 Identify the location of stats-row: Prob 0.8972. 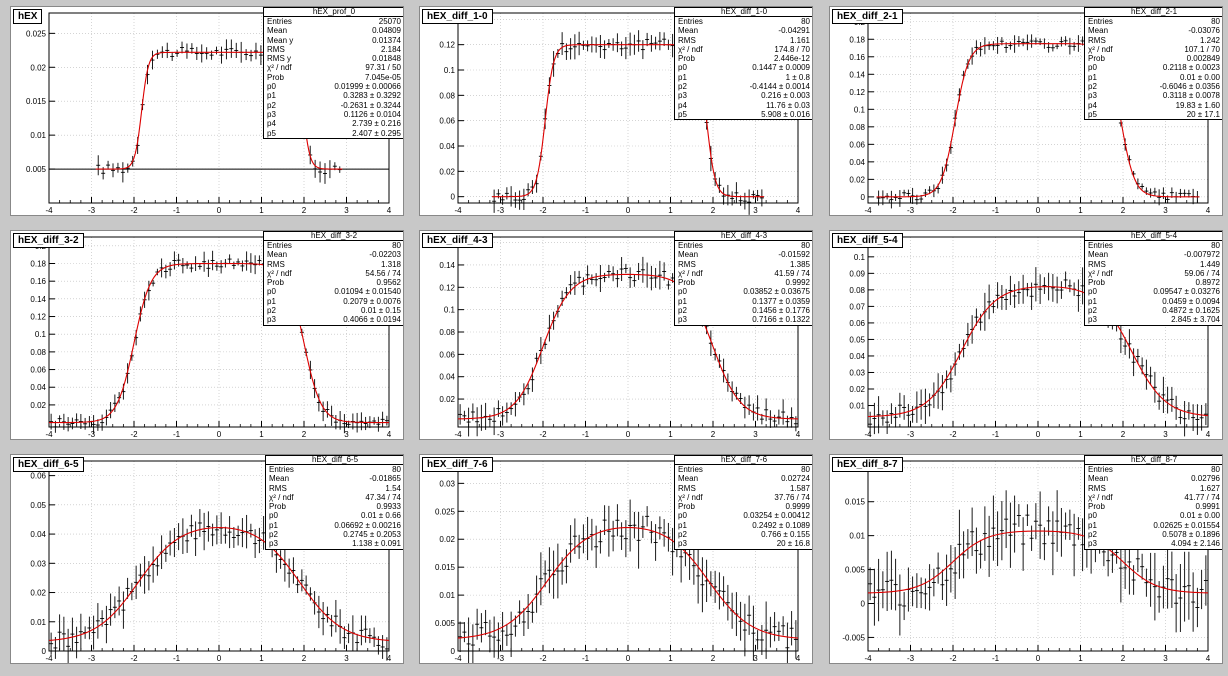
(1153, 282).